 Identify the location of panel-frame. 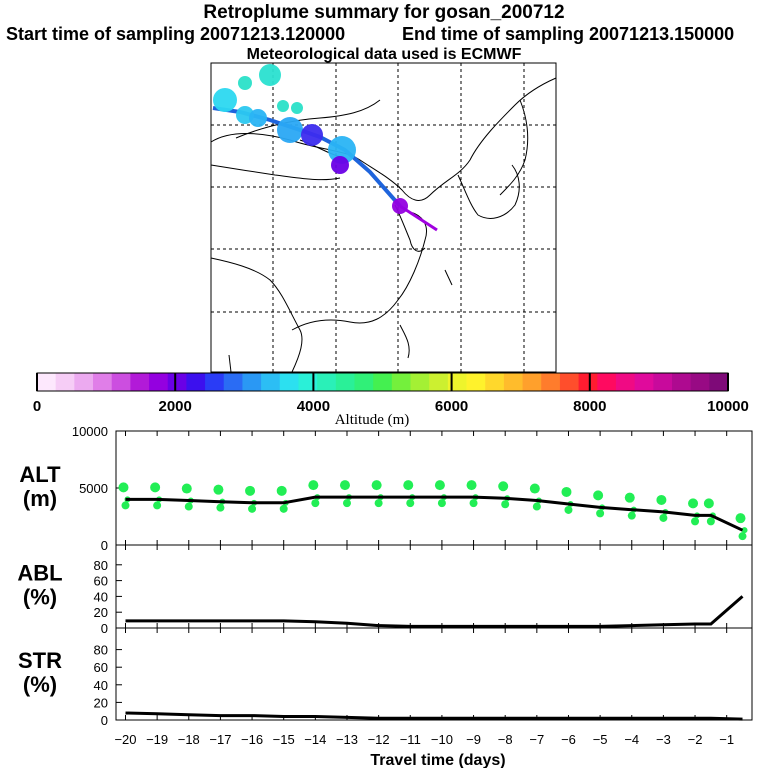
(434, 586).